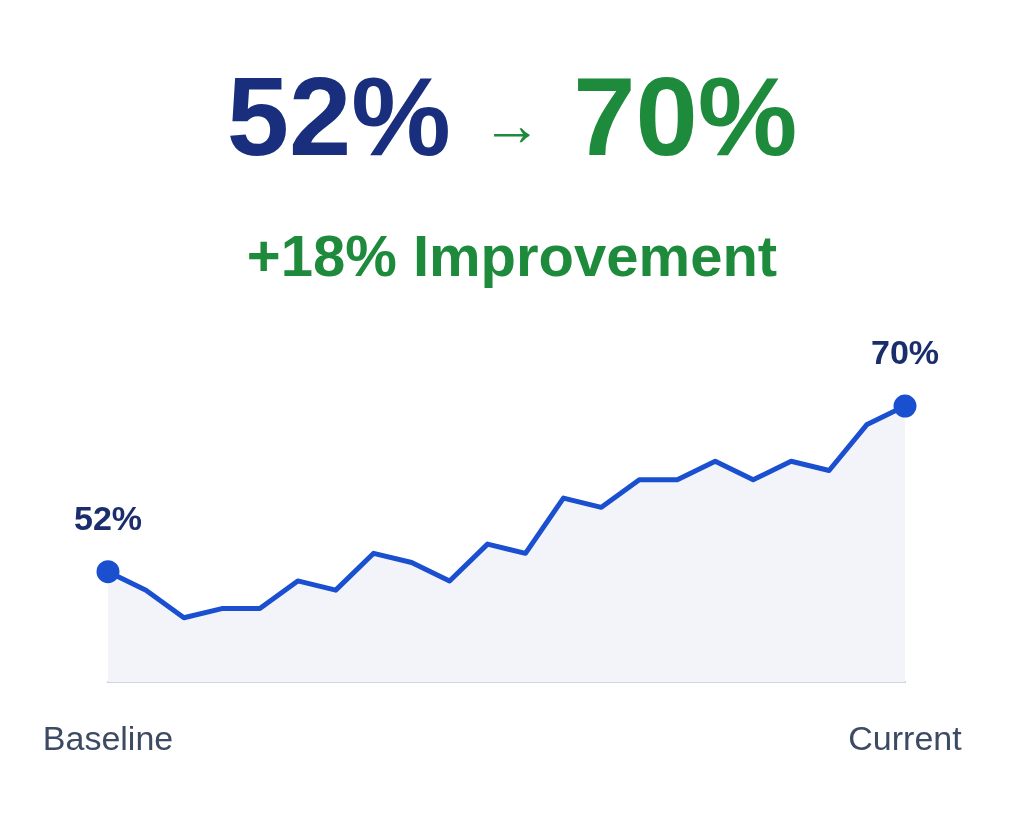  I want to click on x-tick-label: Current, so click(905, 737).